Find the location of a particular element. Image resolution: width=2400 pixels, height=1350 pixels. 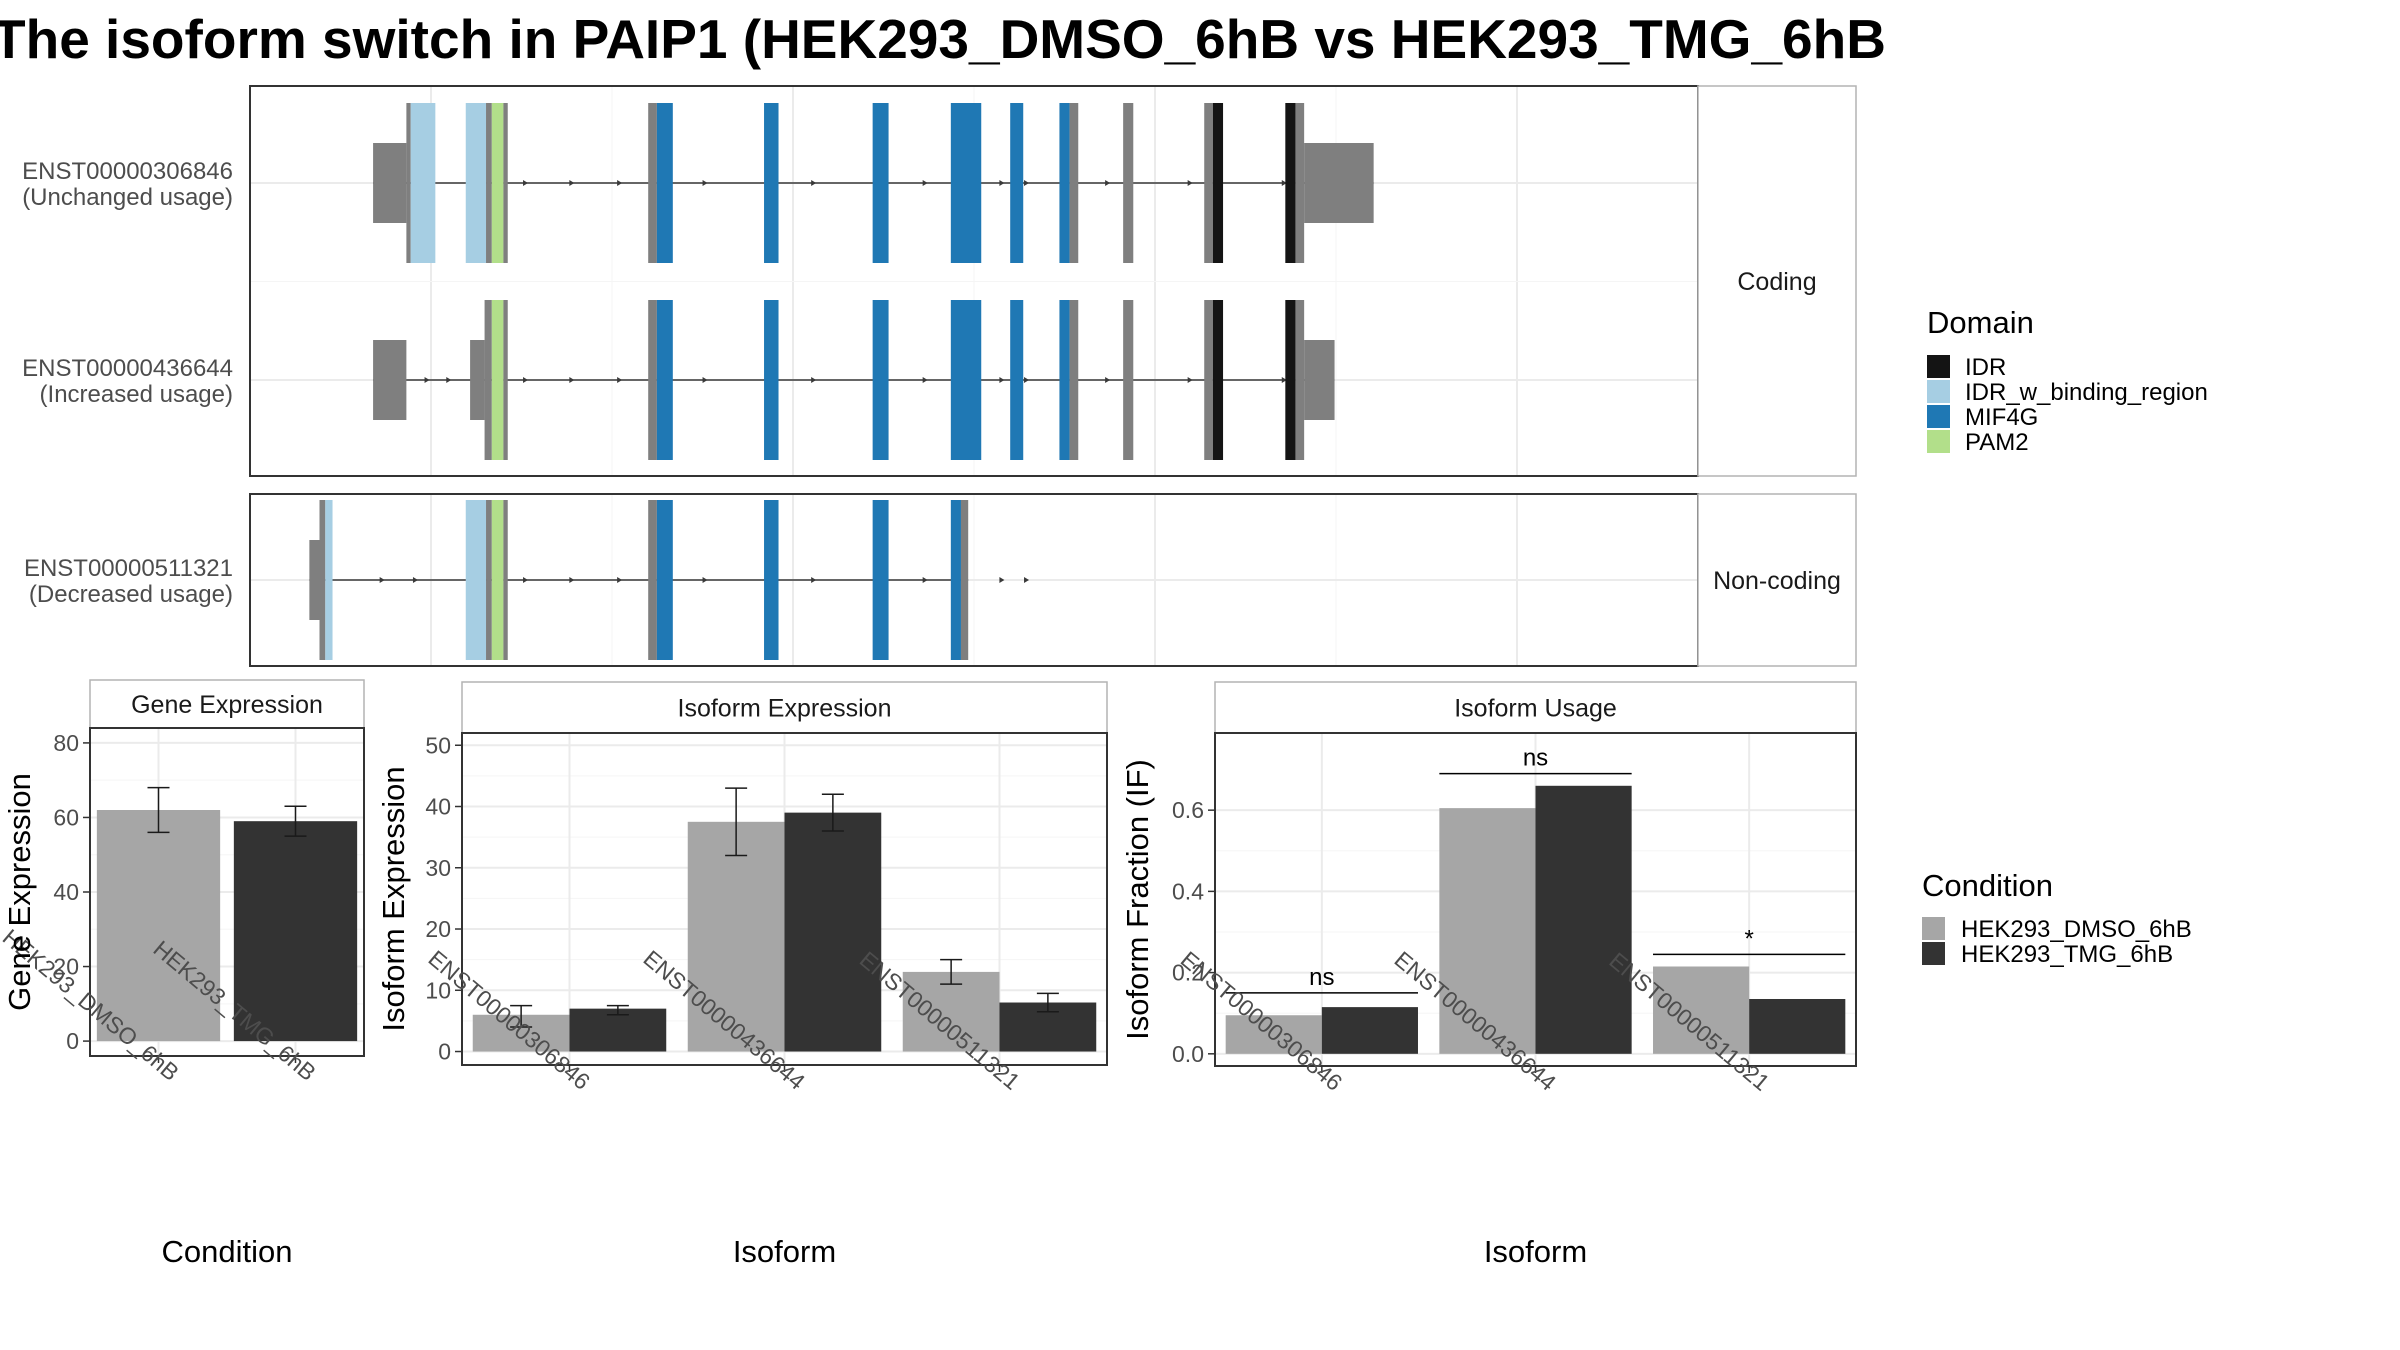

x-axis-title: Isoform is located at coordinates (1535, 1251).